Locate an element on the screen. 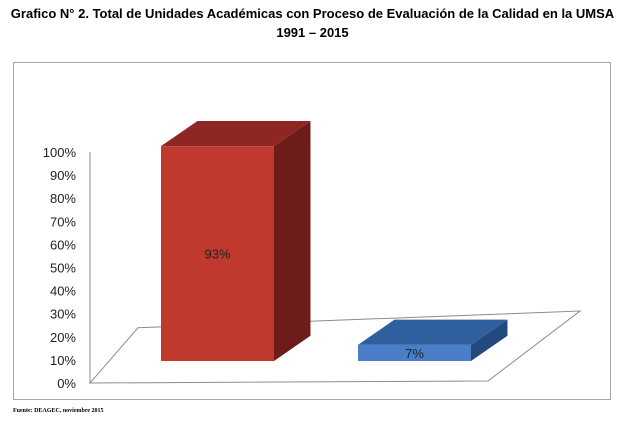 The height and width of the screenshot is (426, 625). y-tick-label: 0% is located at coordinates (66, 383).